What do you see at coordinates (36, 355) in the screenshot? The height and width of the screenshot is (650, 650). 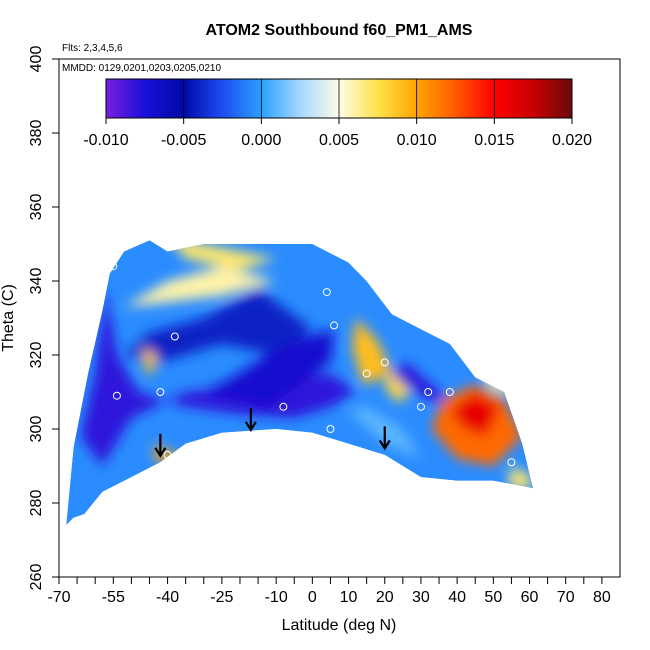 I see `y-tick-label: 320` at bounding box center [36, 355].